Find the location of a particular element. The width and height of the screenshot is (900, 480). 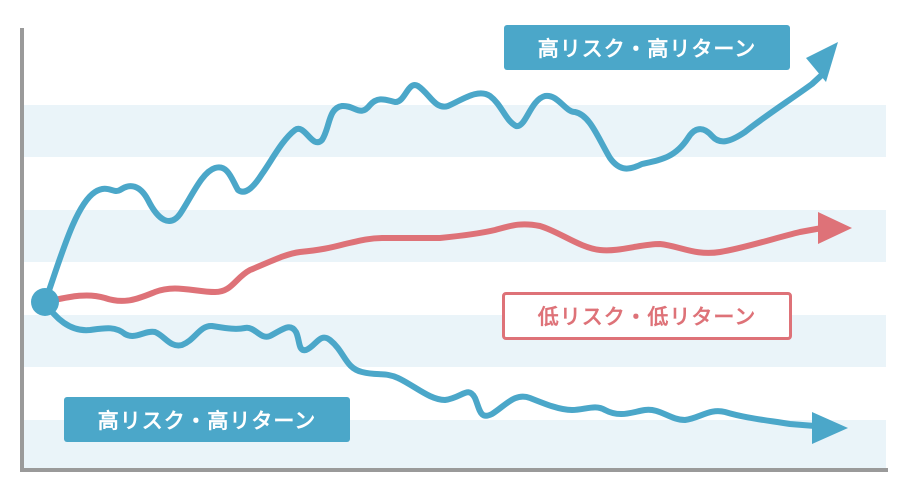

high-risk-upper-label: 高リスク・高リターン is located at coordinates (647, 47).